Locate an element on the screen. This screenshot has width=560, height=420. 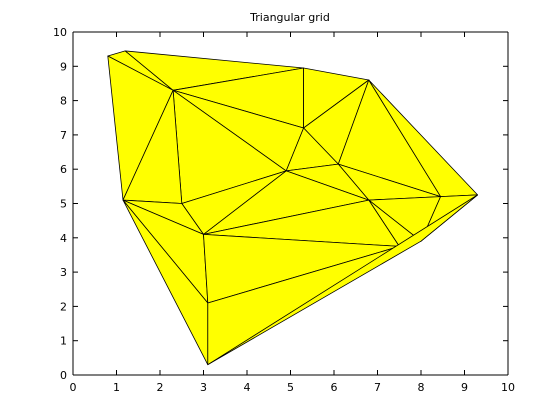
y-tick-label: 0 is located at coordinates (63, 375).